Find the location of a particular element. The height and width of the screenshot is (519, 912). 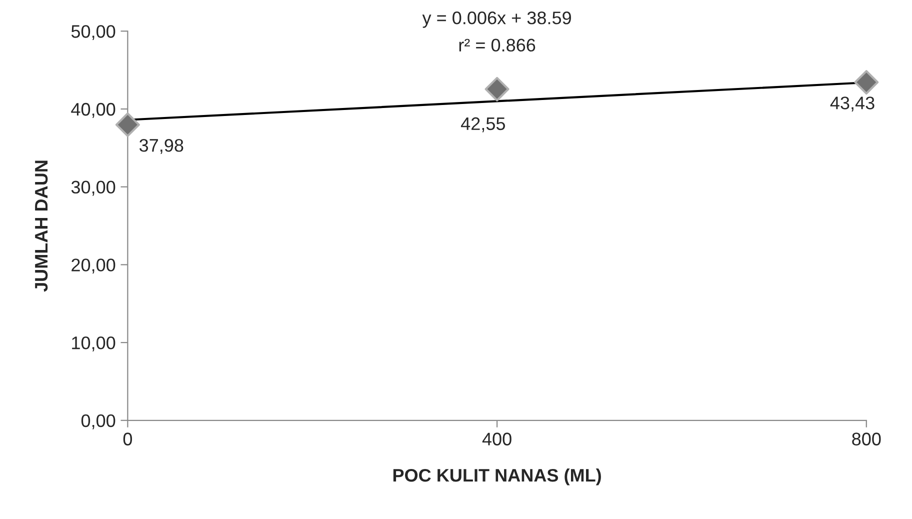

x-tick-label: 0 is located at coordinates (127, 439).